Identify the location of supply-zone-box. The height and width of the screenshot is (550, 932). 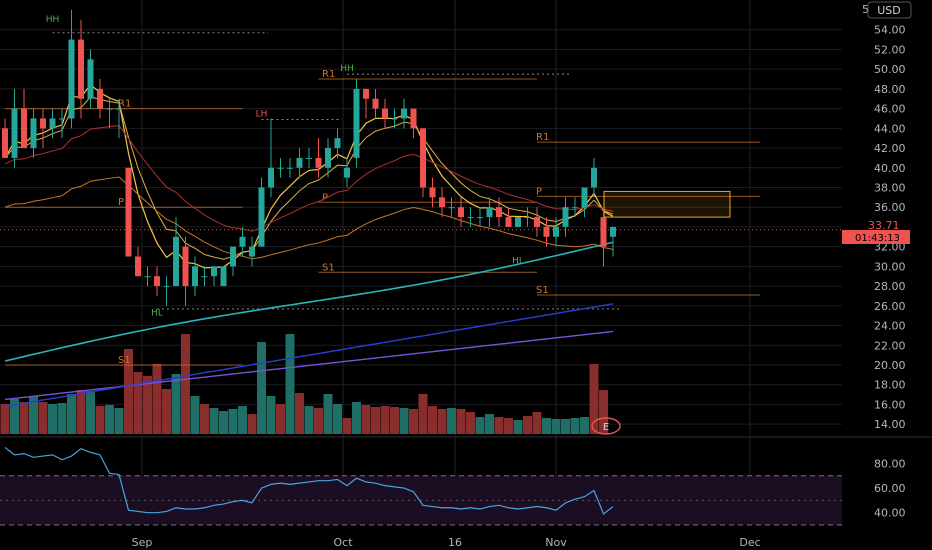
(667, 204).